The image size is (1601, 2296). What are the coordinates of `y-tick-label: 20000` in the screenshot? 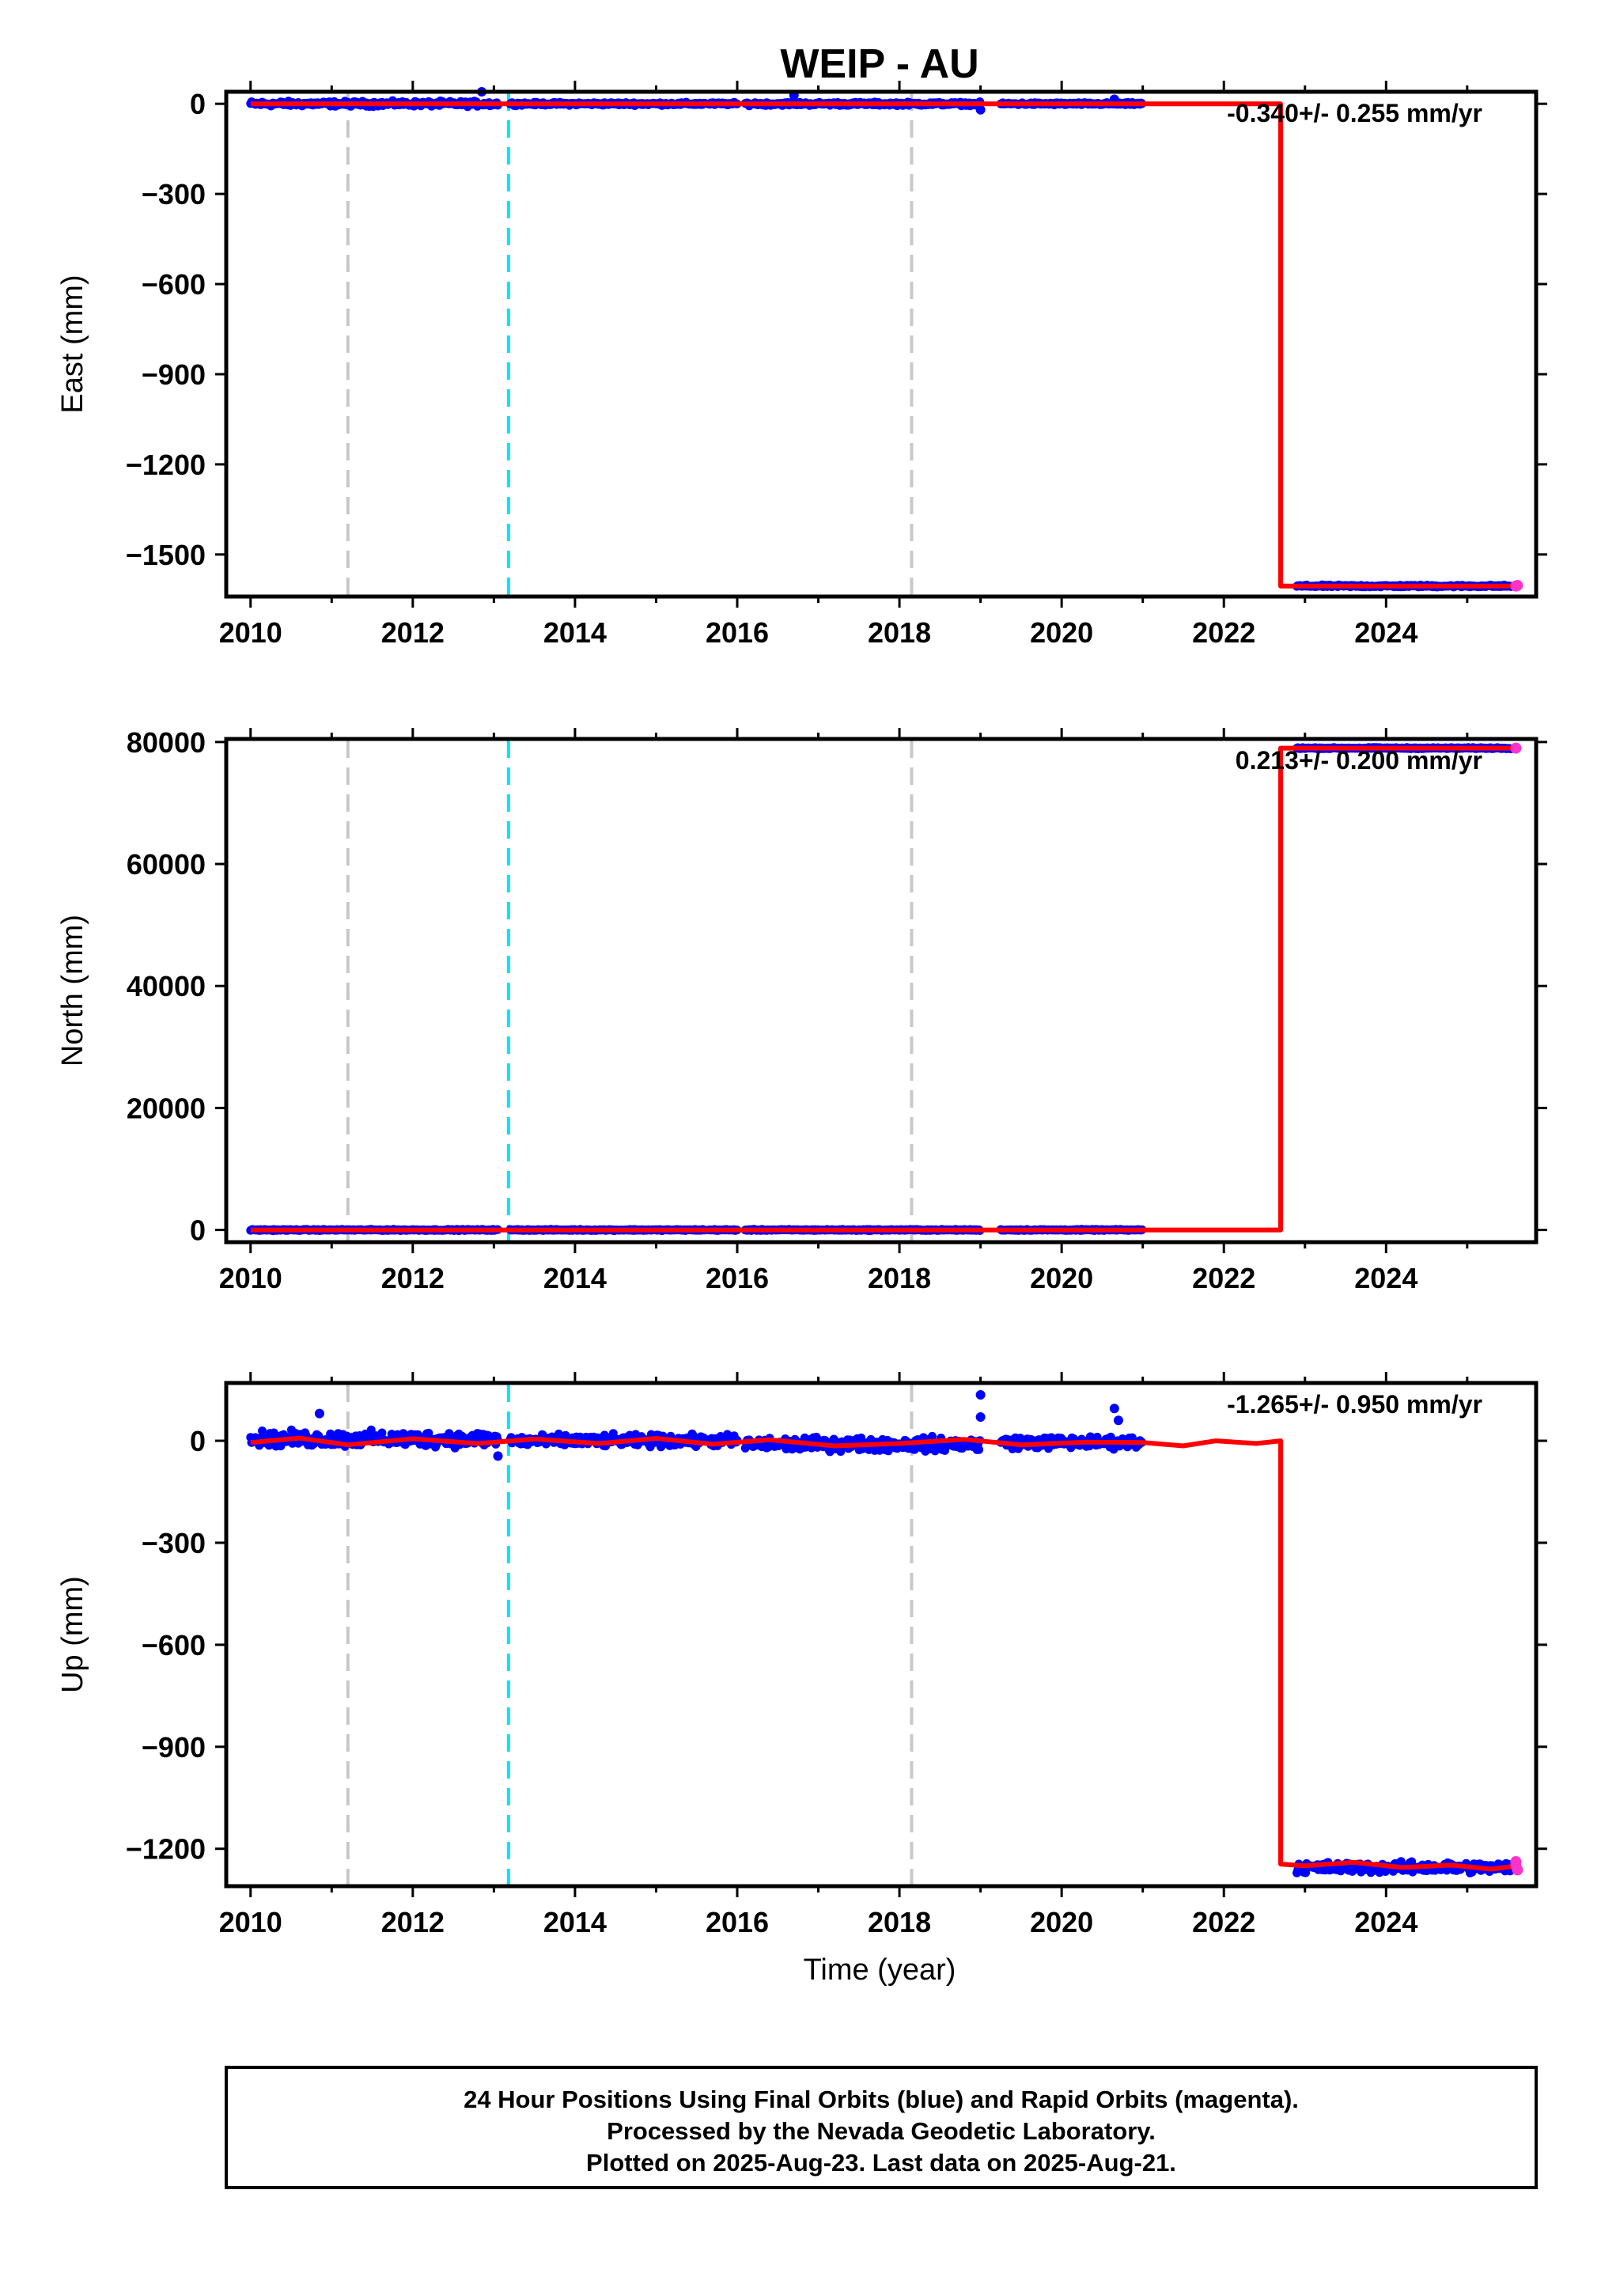 It's located at (166, 1108).